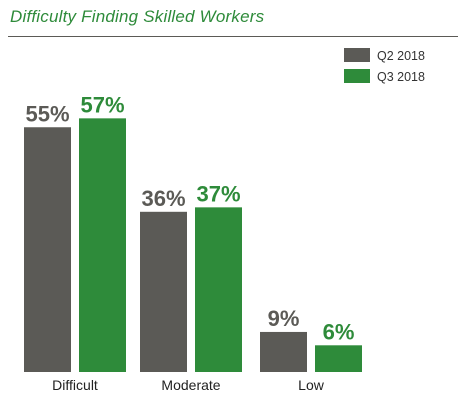 The height and width of the screenshot is (406, 464). What do you see at coordinates (311, 385) in the screenshot?
I see `category-label-low: Low` at bounding box center [311, 385].